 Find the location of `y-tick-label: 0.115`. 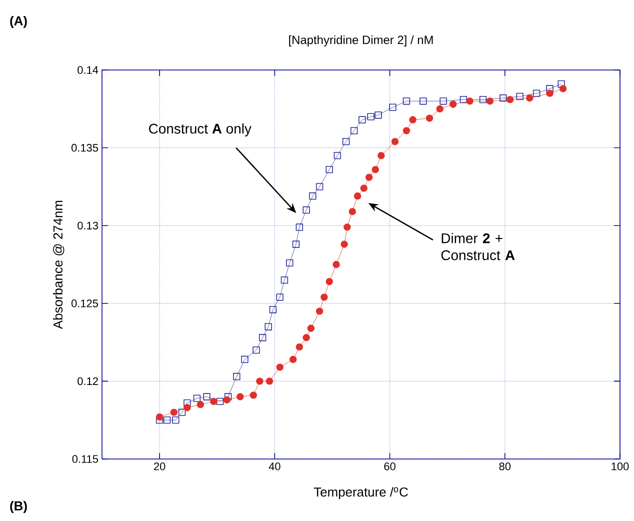

y-tick-label: 0.115 is located at coordinates (85, 459).